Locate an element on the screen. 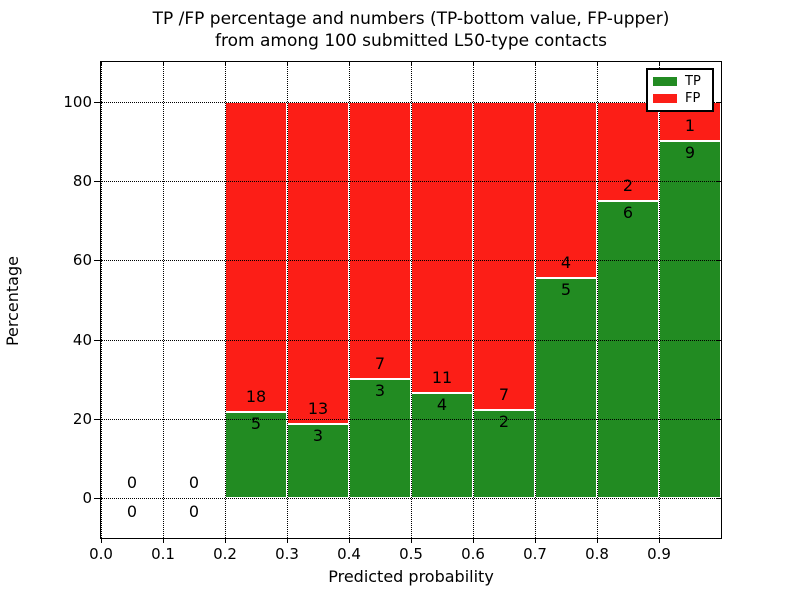  bar-fp-count-label: 18 is located at coordinates (256, 397).